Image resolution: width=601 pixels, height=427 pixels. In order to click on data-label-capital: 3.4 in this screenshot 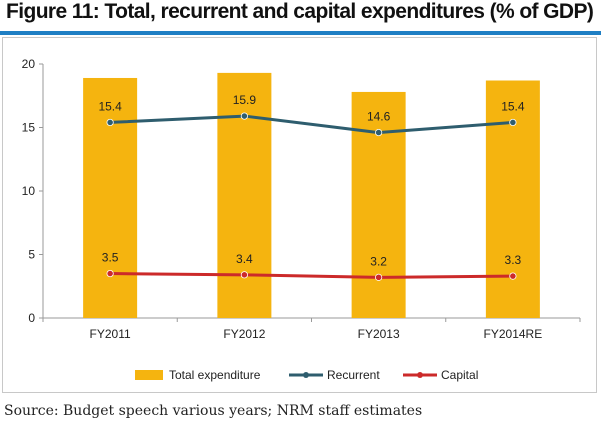, I will do `click(244, 259)`.